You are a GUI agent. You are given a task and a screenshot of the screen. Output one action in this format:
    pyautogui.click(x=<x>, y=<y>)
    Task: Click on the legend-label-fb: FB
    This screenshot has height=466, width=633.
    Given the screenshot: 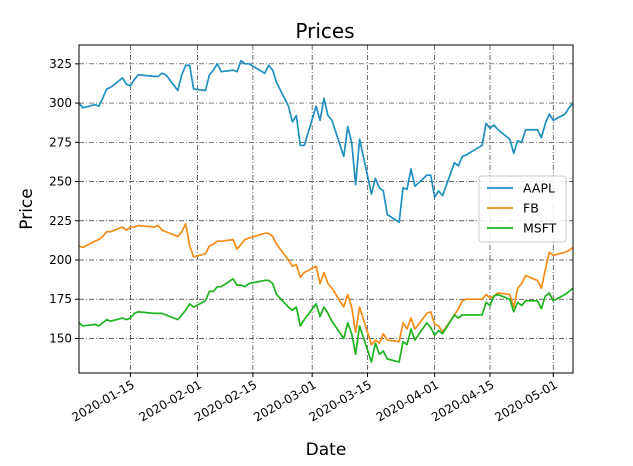 What is the action you would take?
    pyautogui.click(x=531, y=208)
    